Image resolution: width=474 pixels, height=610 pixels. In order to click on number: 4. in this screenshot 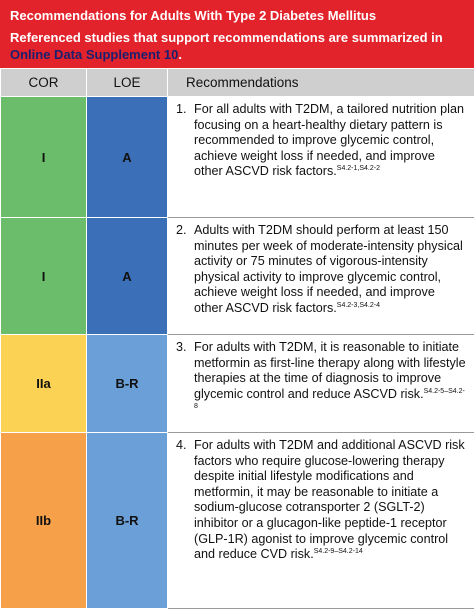, I will do `click(181, 445)`.